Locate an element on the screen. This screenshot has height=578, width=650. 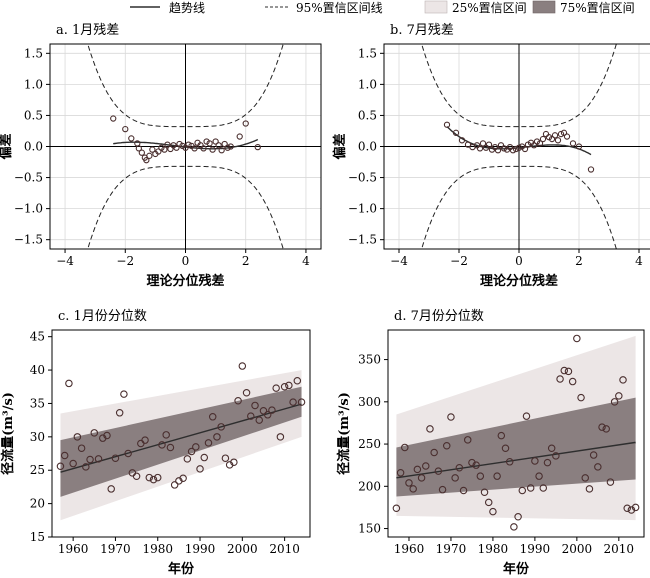
panel-title: a. 1月残差 is located at coordinates (87, 30).